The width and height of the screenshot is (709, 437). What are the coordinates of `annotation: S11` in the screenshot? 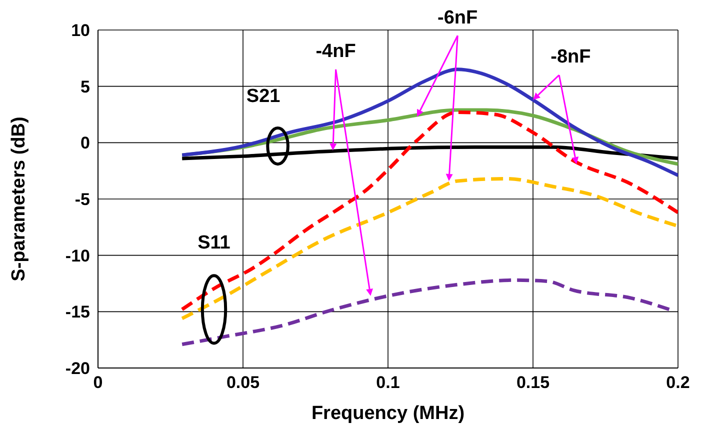 It's located at (214, 243).